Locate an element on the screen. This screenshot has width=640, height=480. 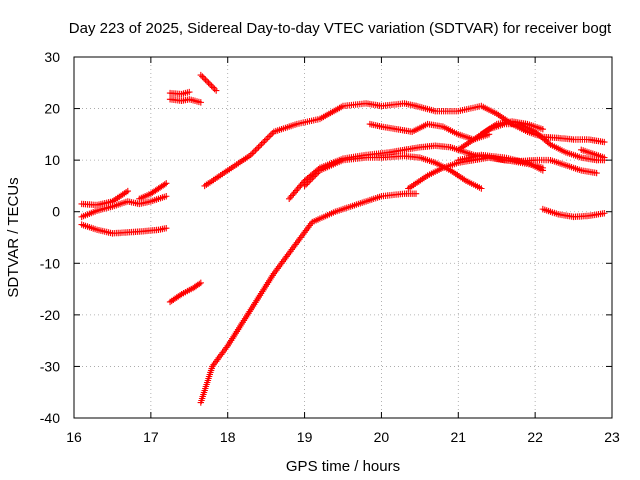
y-tick-label: -40 is located at coordinates (50, 418).